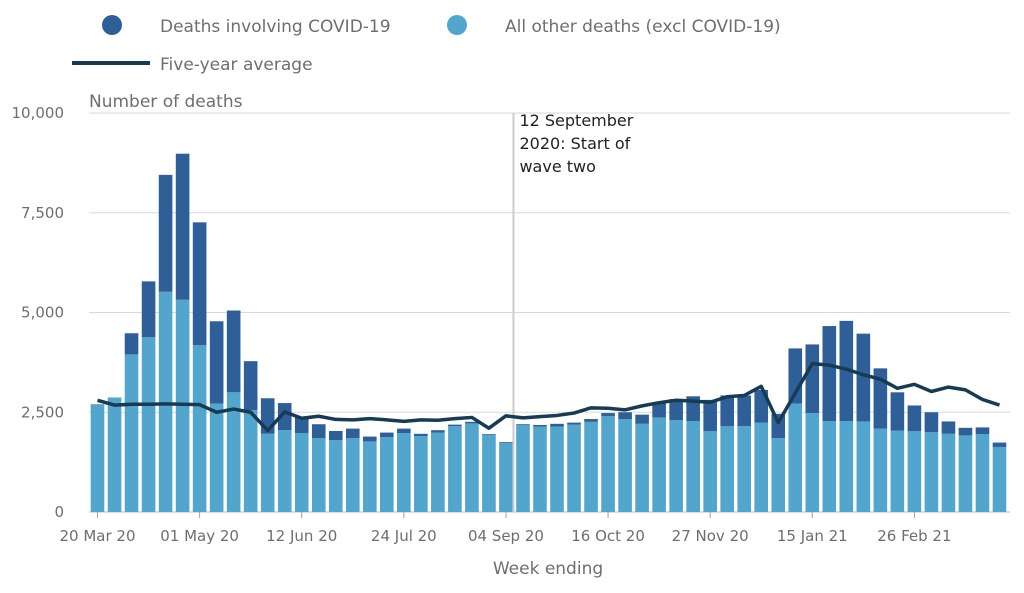 The height and width of the screenshot is (593, 1024). Describe the element at coordinates (199, 536) in the screenshot. I see `x-tick-label: 01 May 20` at that location.